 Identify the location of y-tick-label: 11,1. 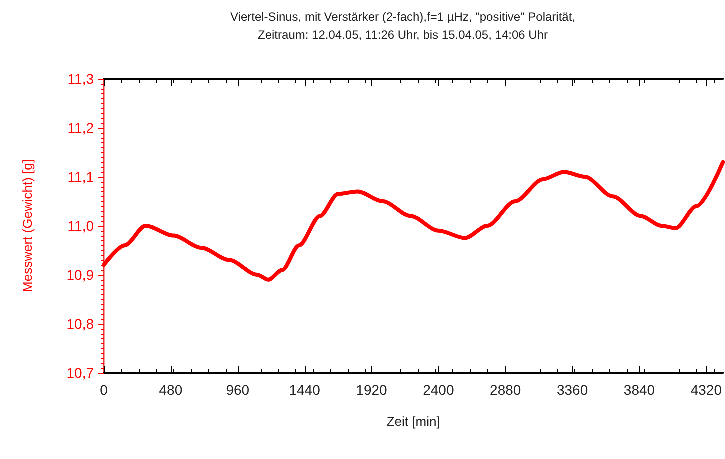
(81, 177).